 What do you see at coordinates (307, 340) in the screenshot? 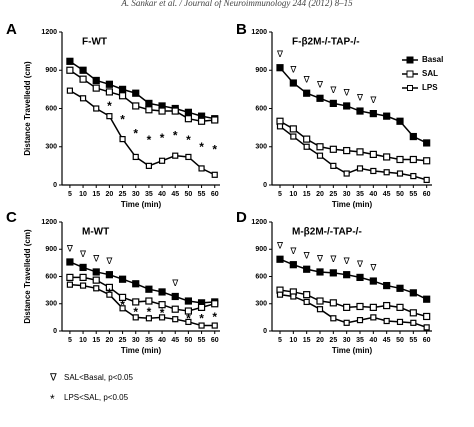
I see `x-tick-label: 15` at bounding box center [307, 340].